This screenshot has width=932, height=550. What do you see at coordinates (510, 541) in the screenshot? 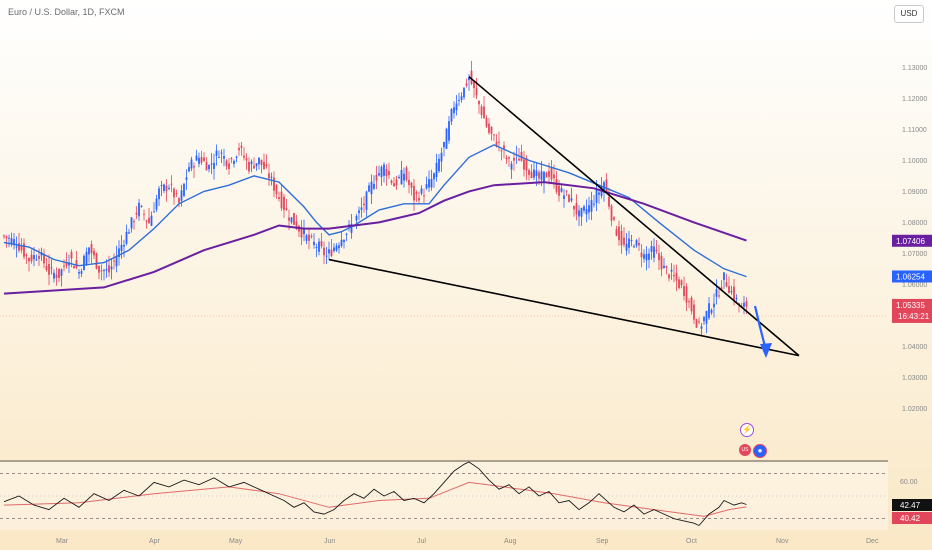
I see `time-tick-label: Aug` at bounding box center [510, 541].